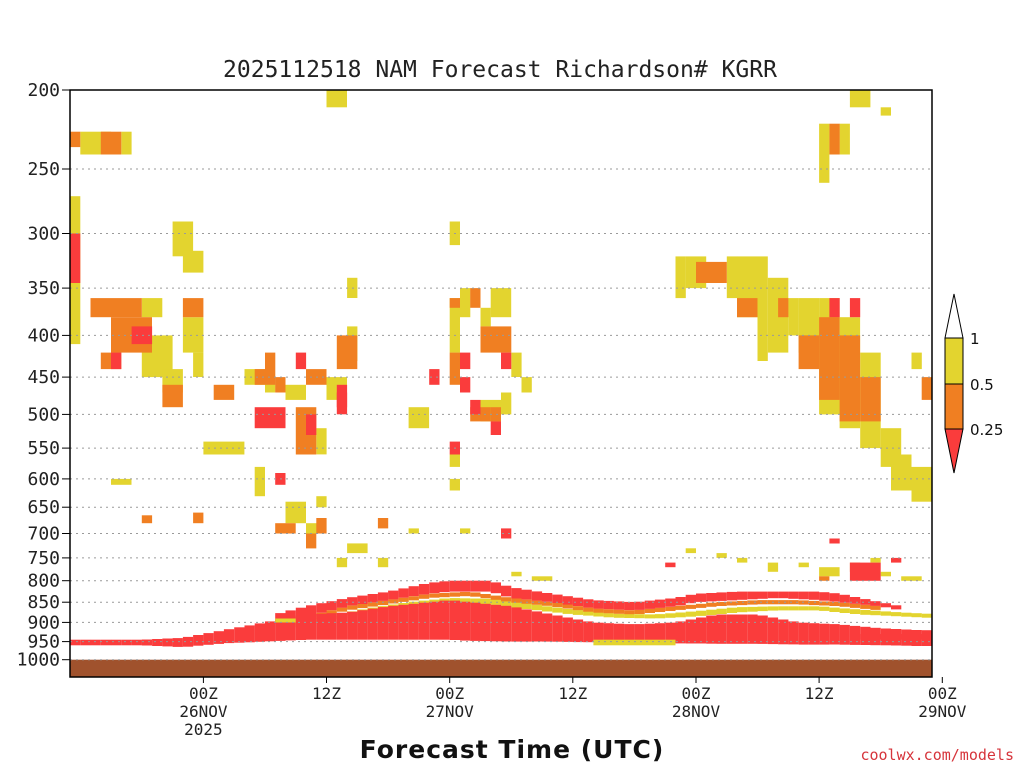  Describe the element at coordinates (203, 729) in the screenshot. I see `x-tick-label: 2025` at that location.